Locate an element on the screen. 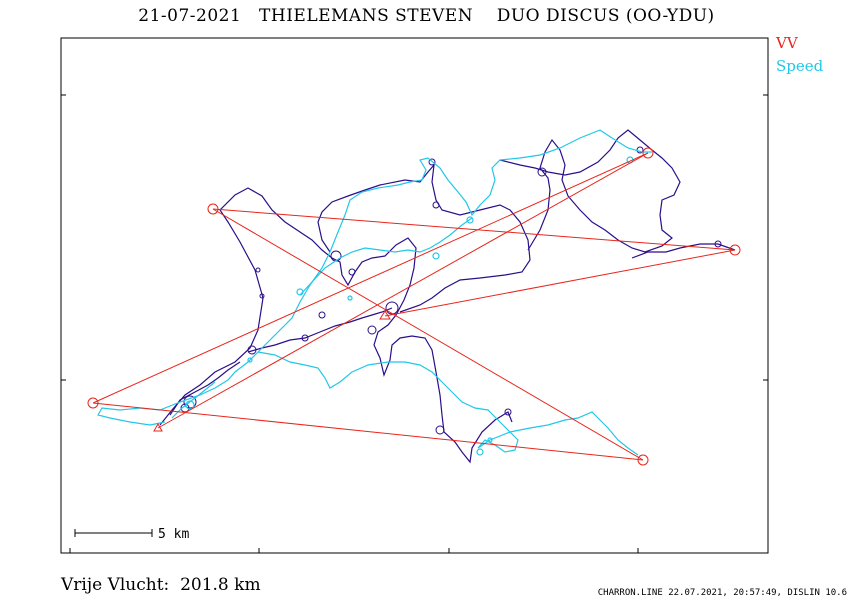 The height and width of the screenshot is (603, 853). distance-summary: Vrije Vlucht: 201.8 km is located at coordinates (161, 585).